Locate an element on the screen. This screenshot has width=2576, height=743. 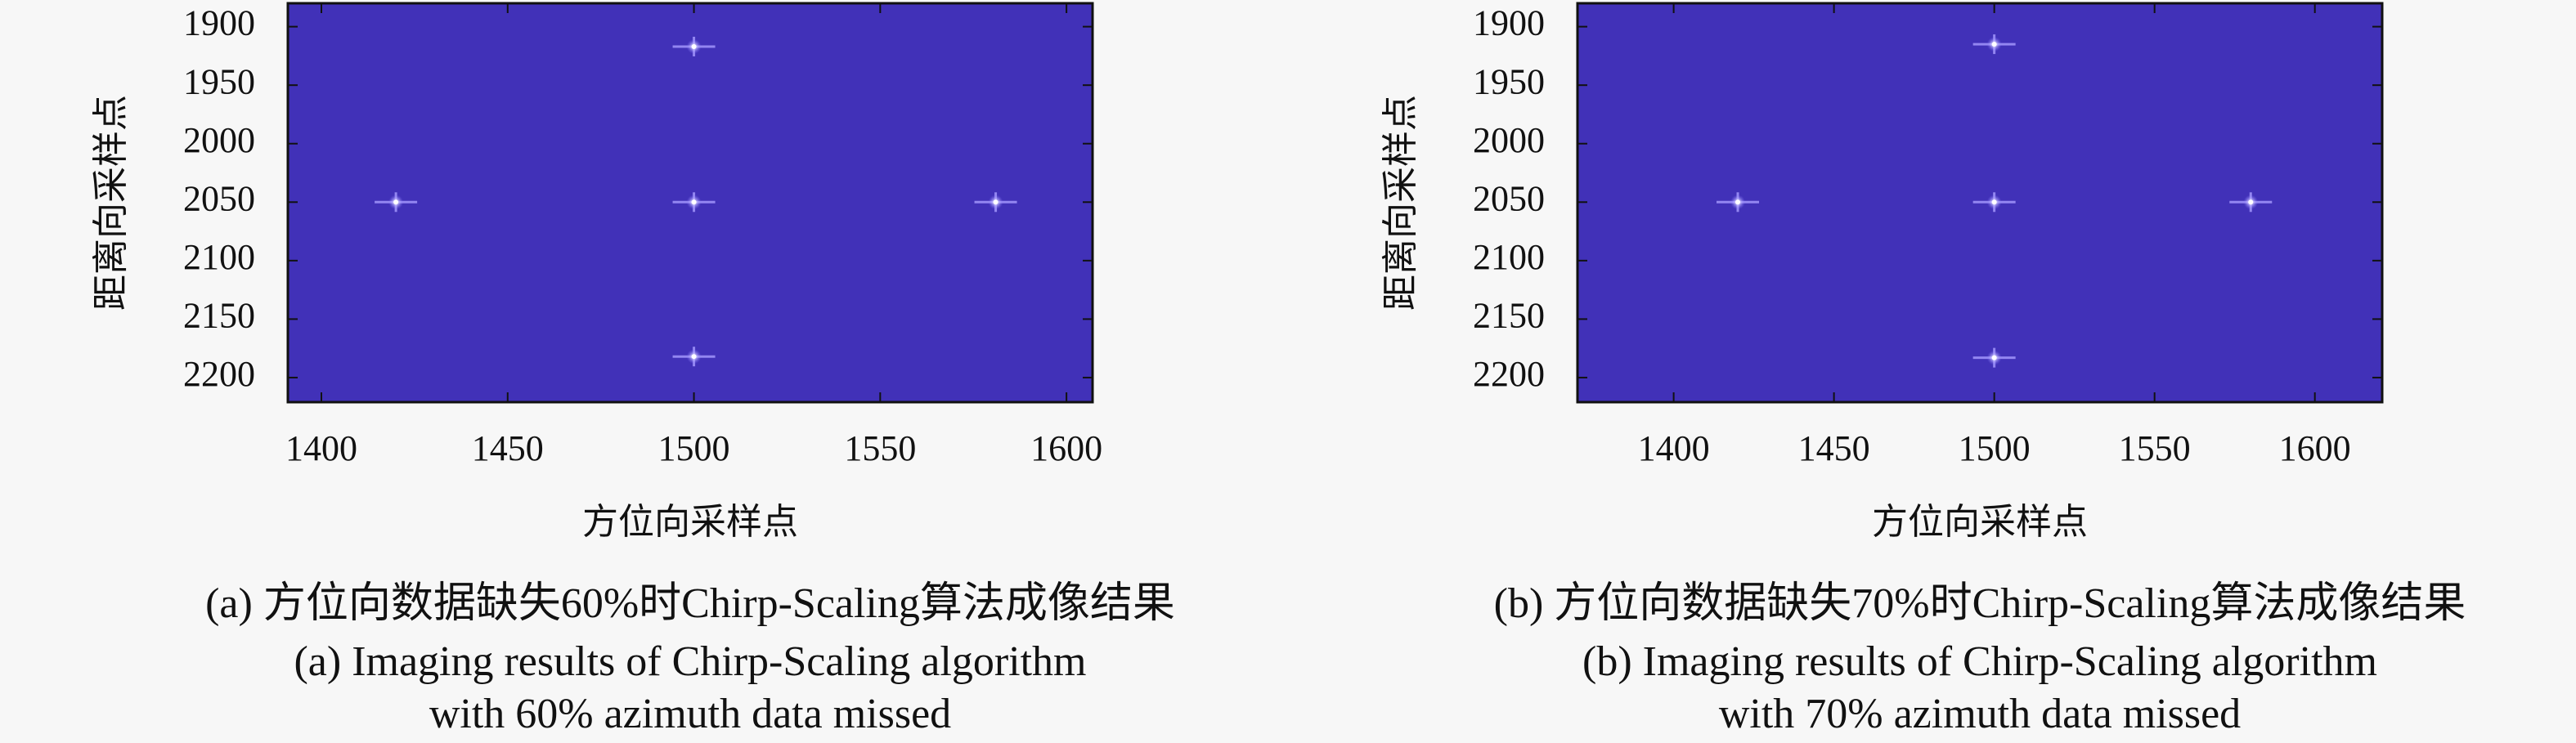
caption-line: (b) 方位向数据缺失70%时Chirp-Scaling算法成像结果 is located at coordinates (1980, 604).